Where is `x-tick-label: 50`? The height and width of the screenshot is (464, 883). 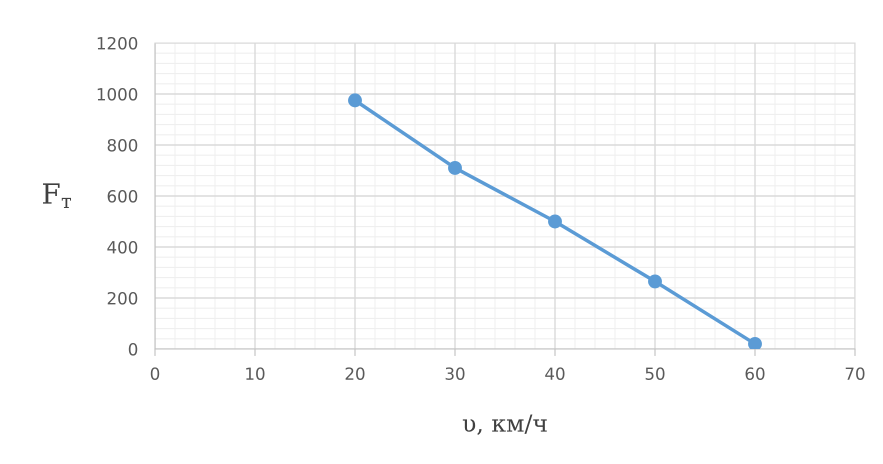
x-tick-label: 50 is located at coordinates (655, 373).